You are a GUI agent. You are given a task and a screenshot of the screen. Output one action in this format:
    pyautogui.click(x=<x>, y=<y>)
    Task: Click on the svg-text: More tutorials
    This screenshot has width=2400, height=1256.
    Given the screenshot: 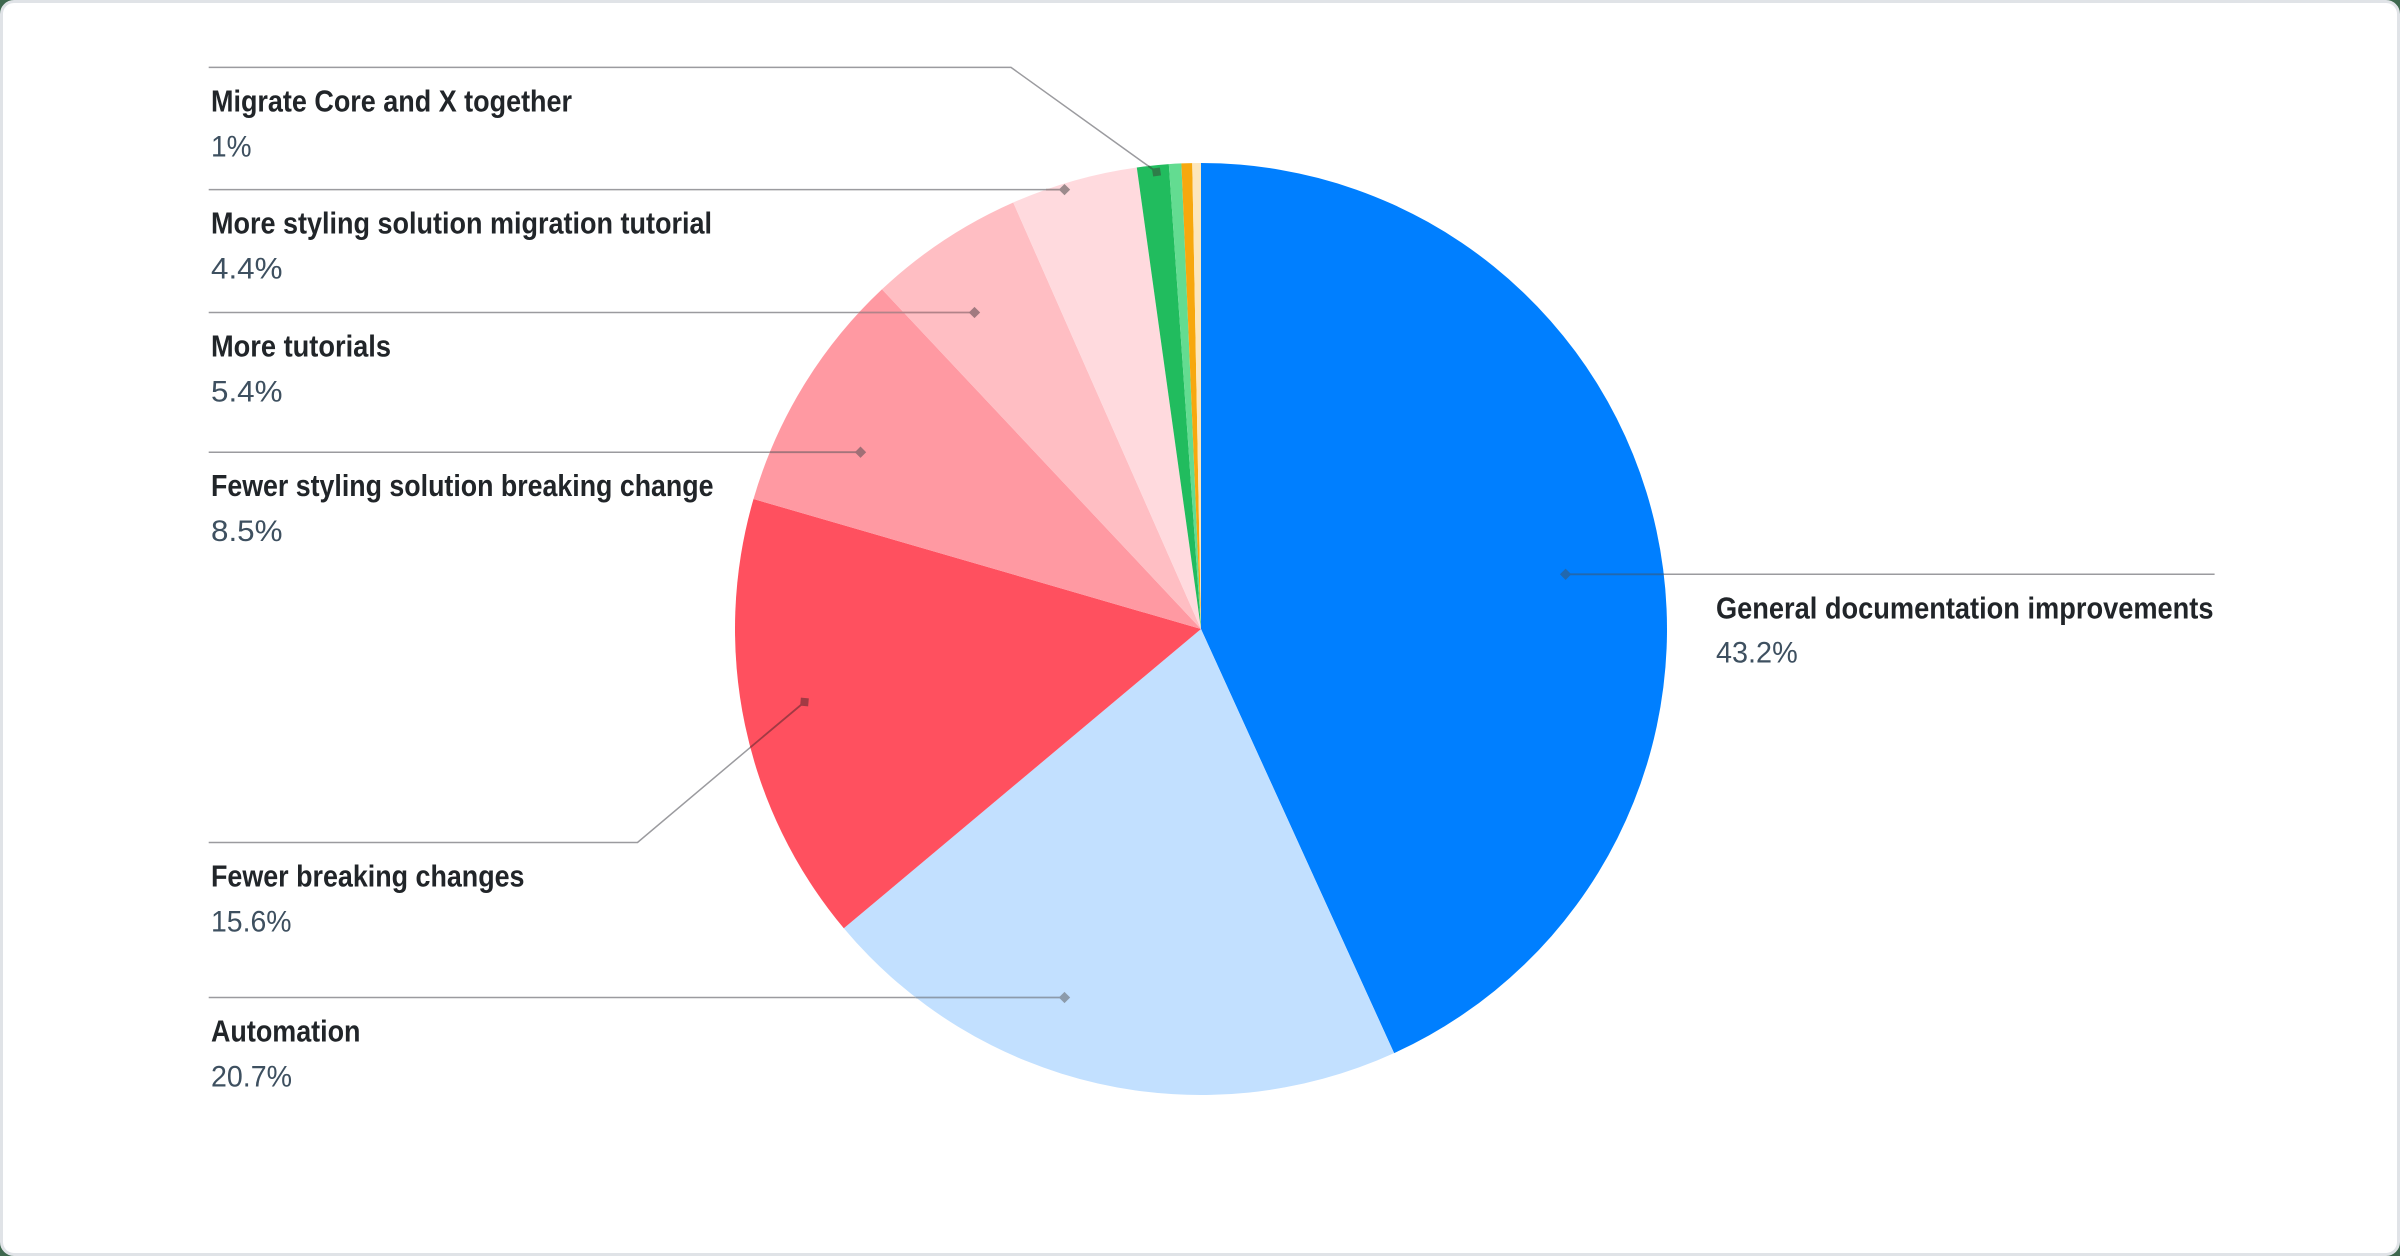 What is the action you would take?
    pyautogui.click(x=301, y=346)
    